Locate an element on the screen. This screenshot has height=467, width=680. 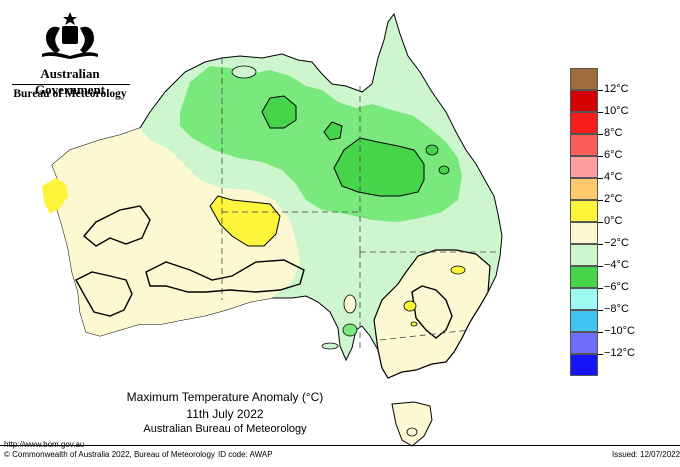
anomaly-patch-nt-cold is located at coordinates (279, 112).